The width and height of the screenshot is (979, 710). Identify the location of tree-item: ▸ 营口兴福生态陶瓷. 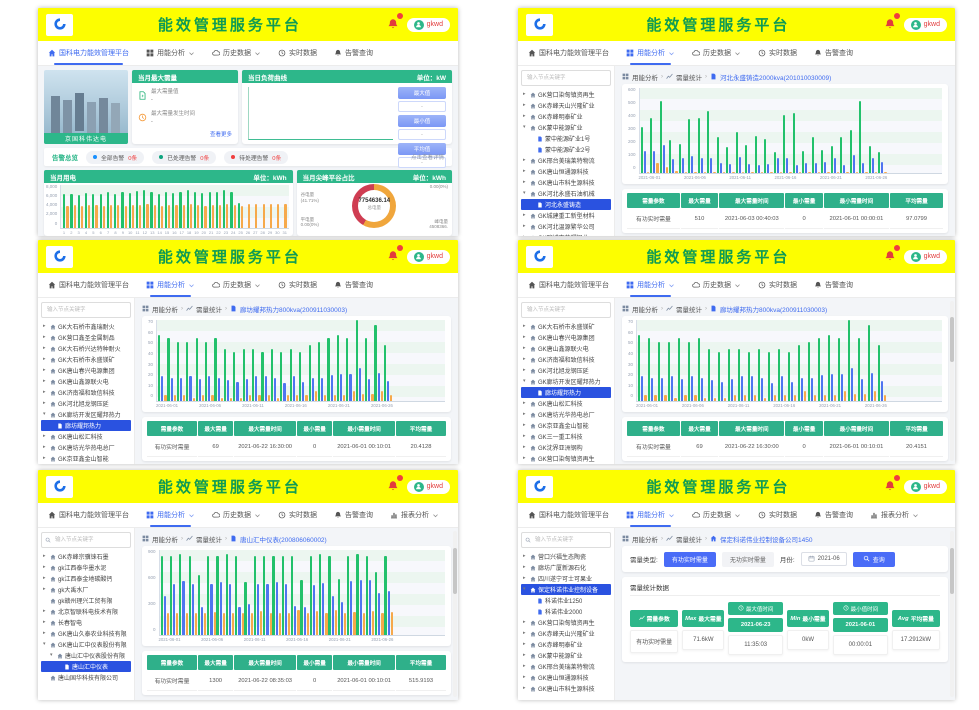
(566, 556).